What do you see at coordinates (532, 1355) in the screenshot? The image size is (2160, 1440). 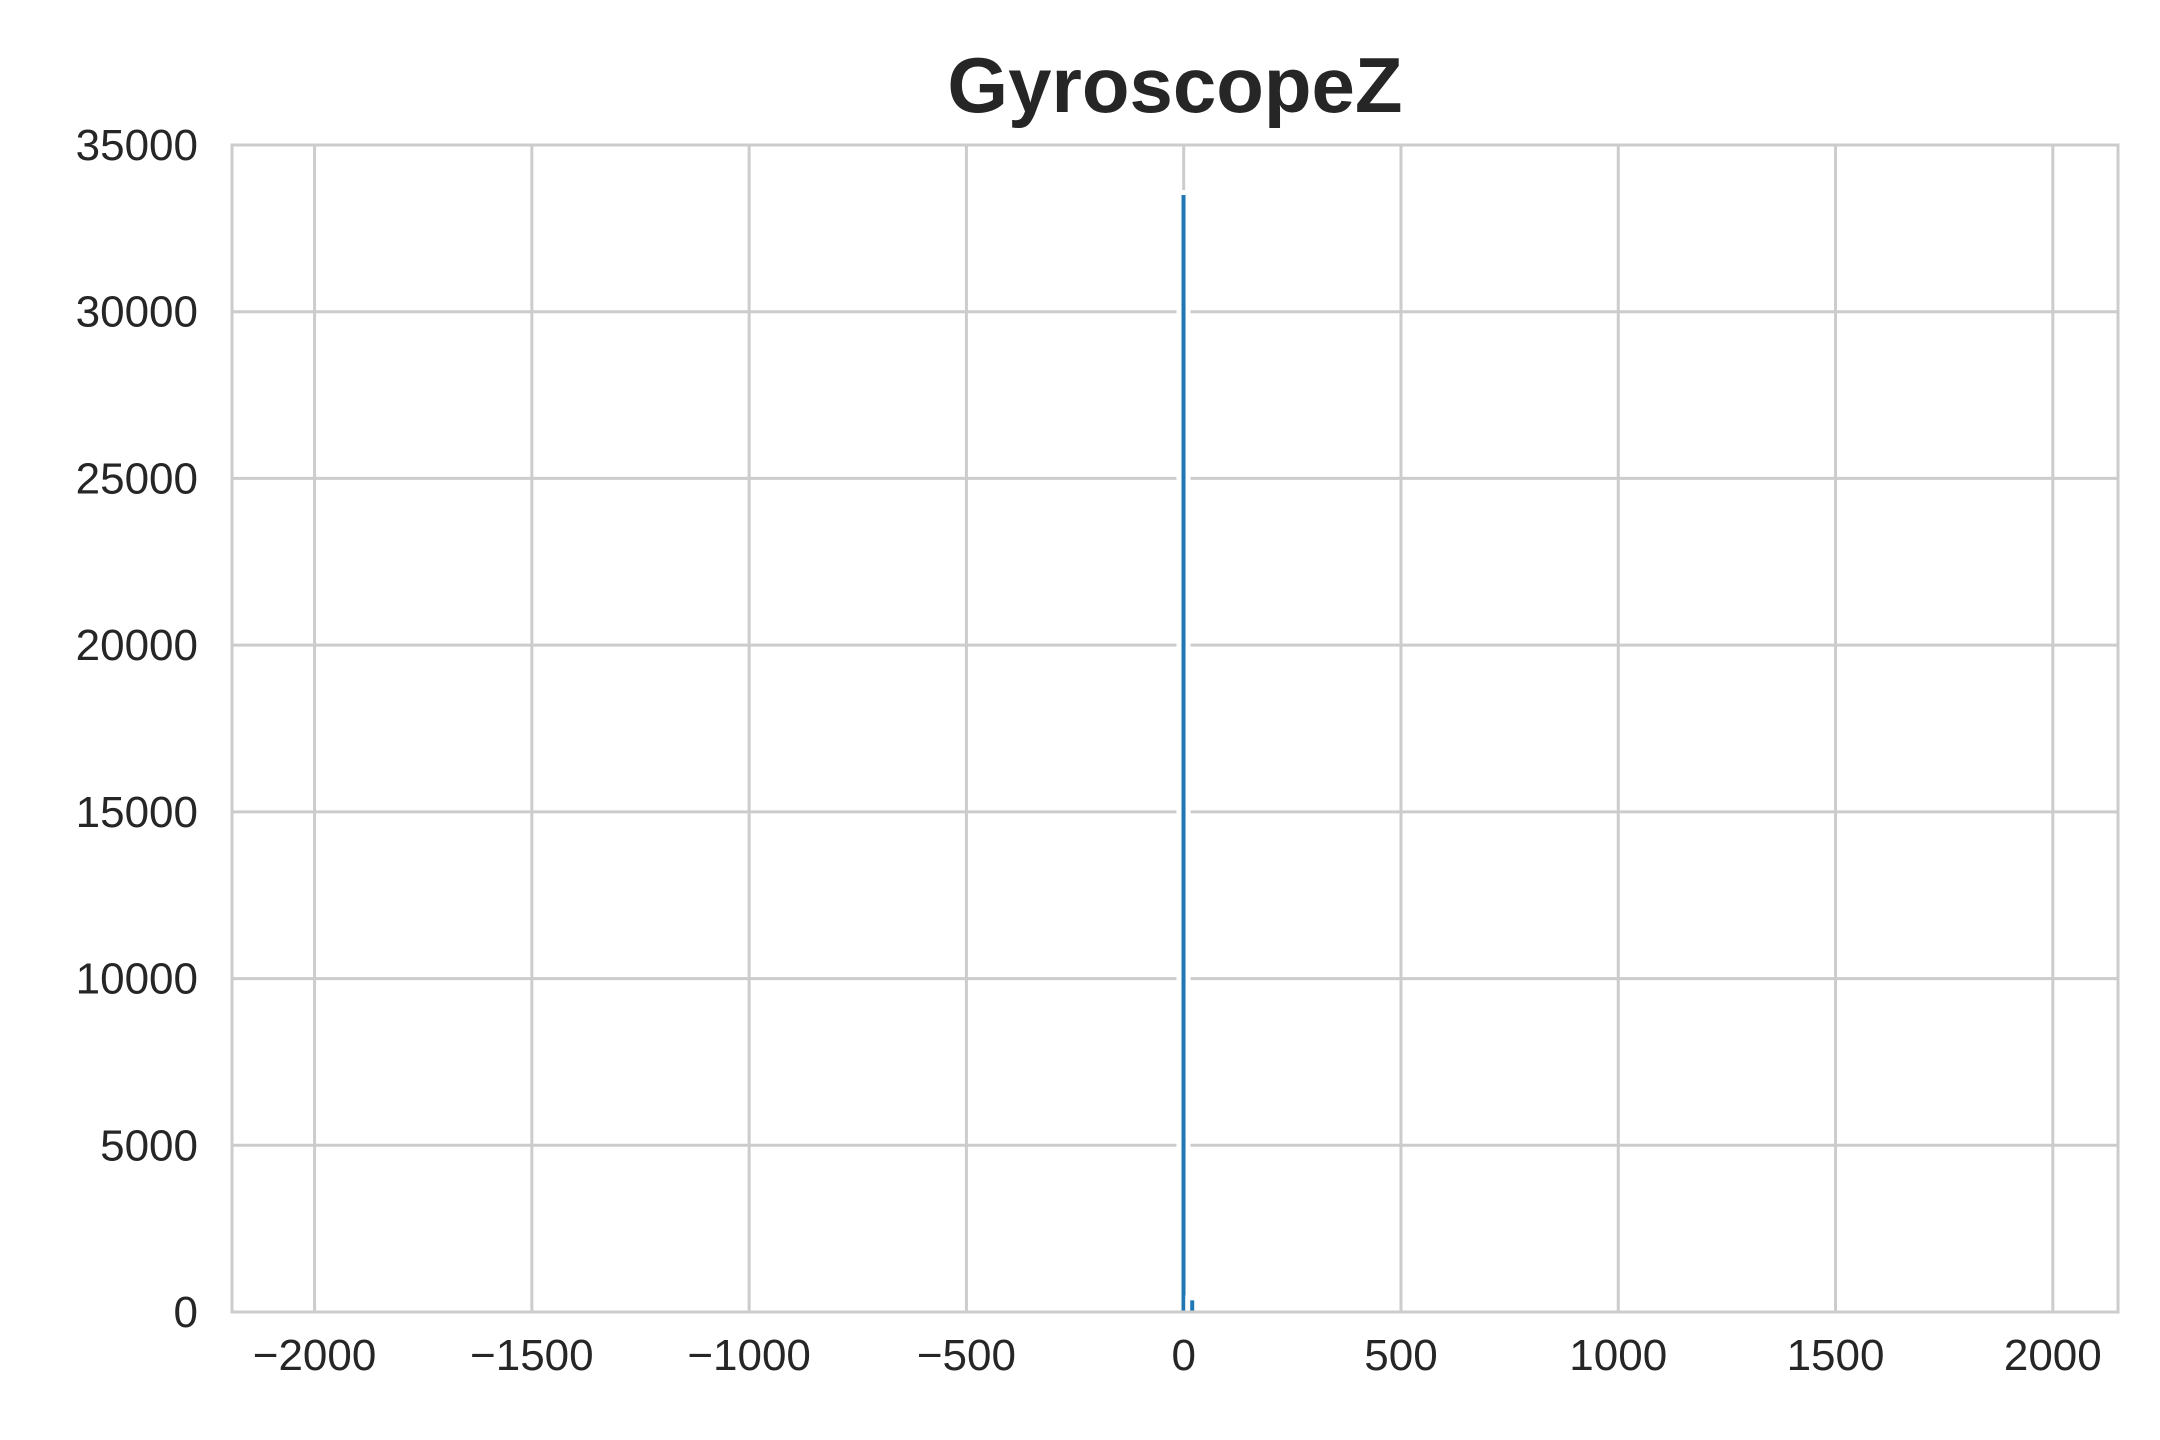 I see `x-tick-label: −1500` at bounding box center [532, 1355].